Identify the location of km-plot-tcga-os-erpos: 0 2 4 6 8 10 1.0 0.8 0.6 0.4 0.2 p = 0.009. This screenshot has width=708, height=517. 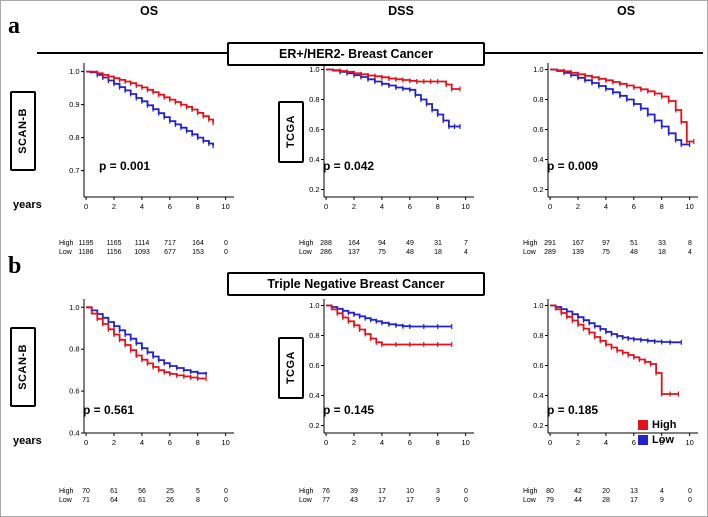
(613, 138).